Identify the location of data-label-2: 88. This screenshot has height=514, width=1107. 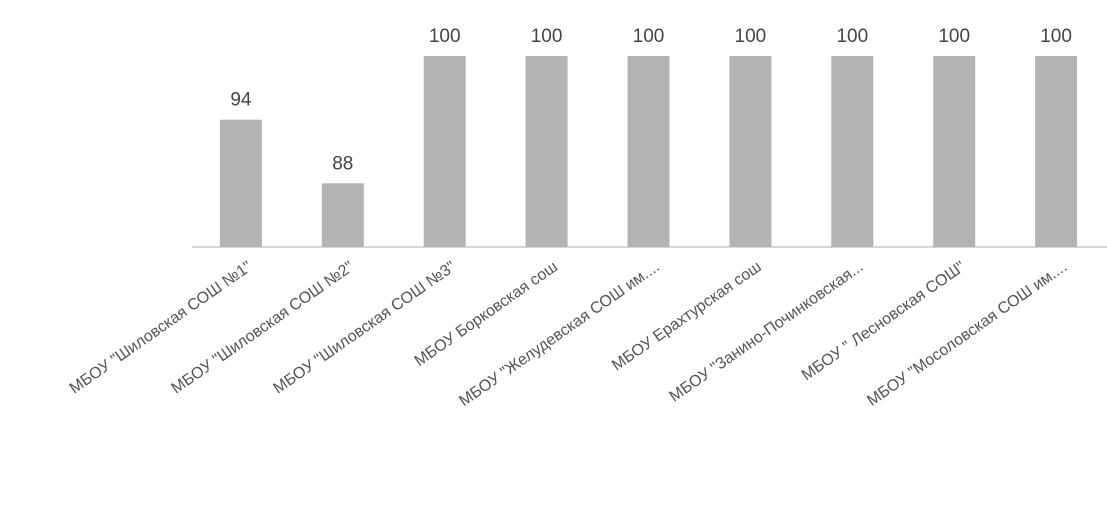
(342, 163).